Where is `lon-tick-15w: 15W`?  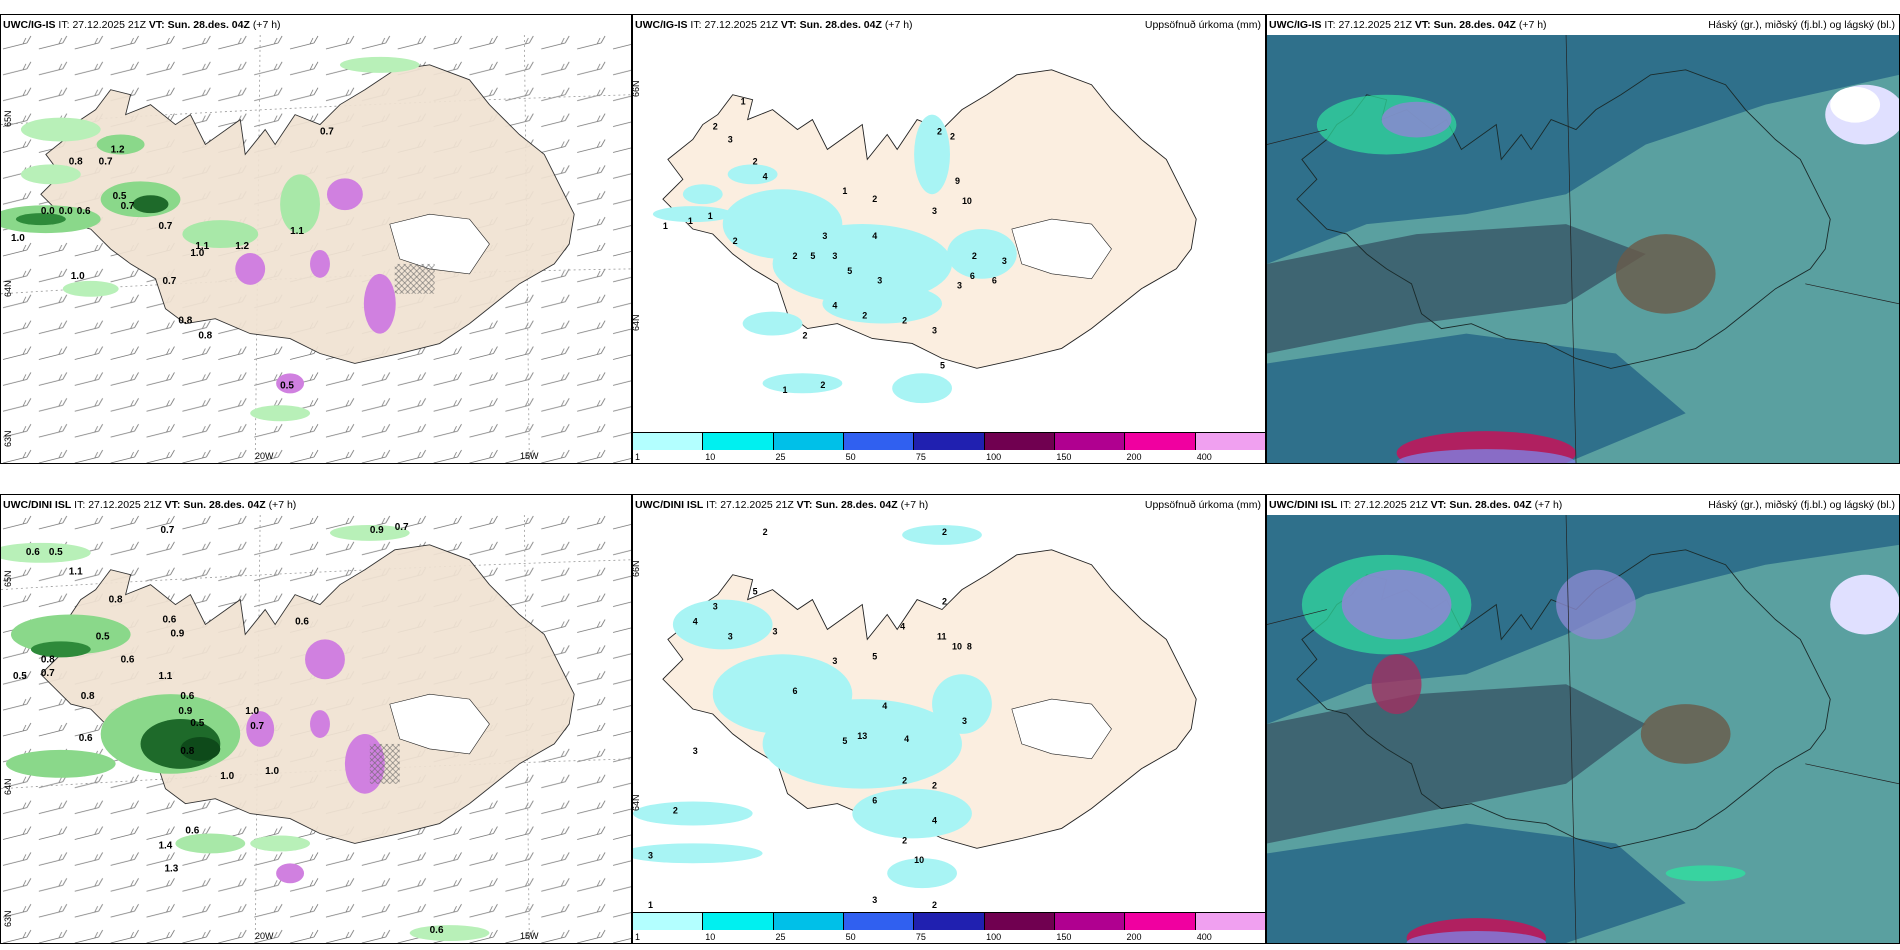
lon-tick-15w: 15W is located at coordinates (529, 936).